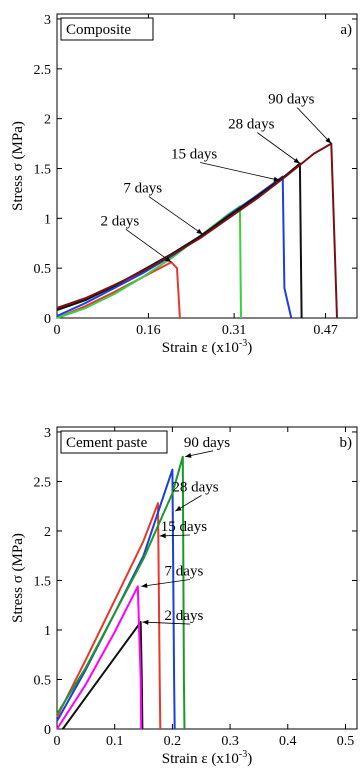  Describe the element at coordinates (115, 741) in the screenshot. I see `x-tick-label: 0.1` at that location.